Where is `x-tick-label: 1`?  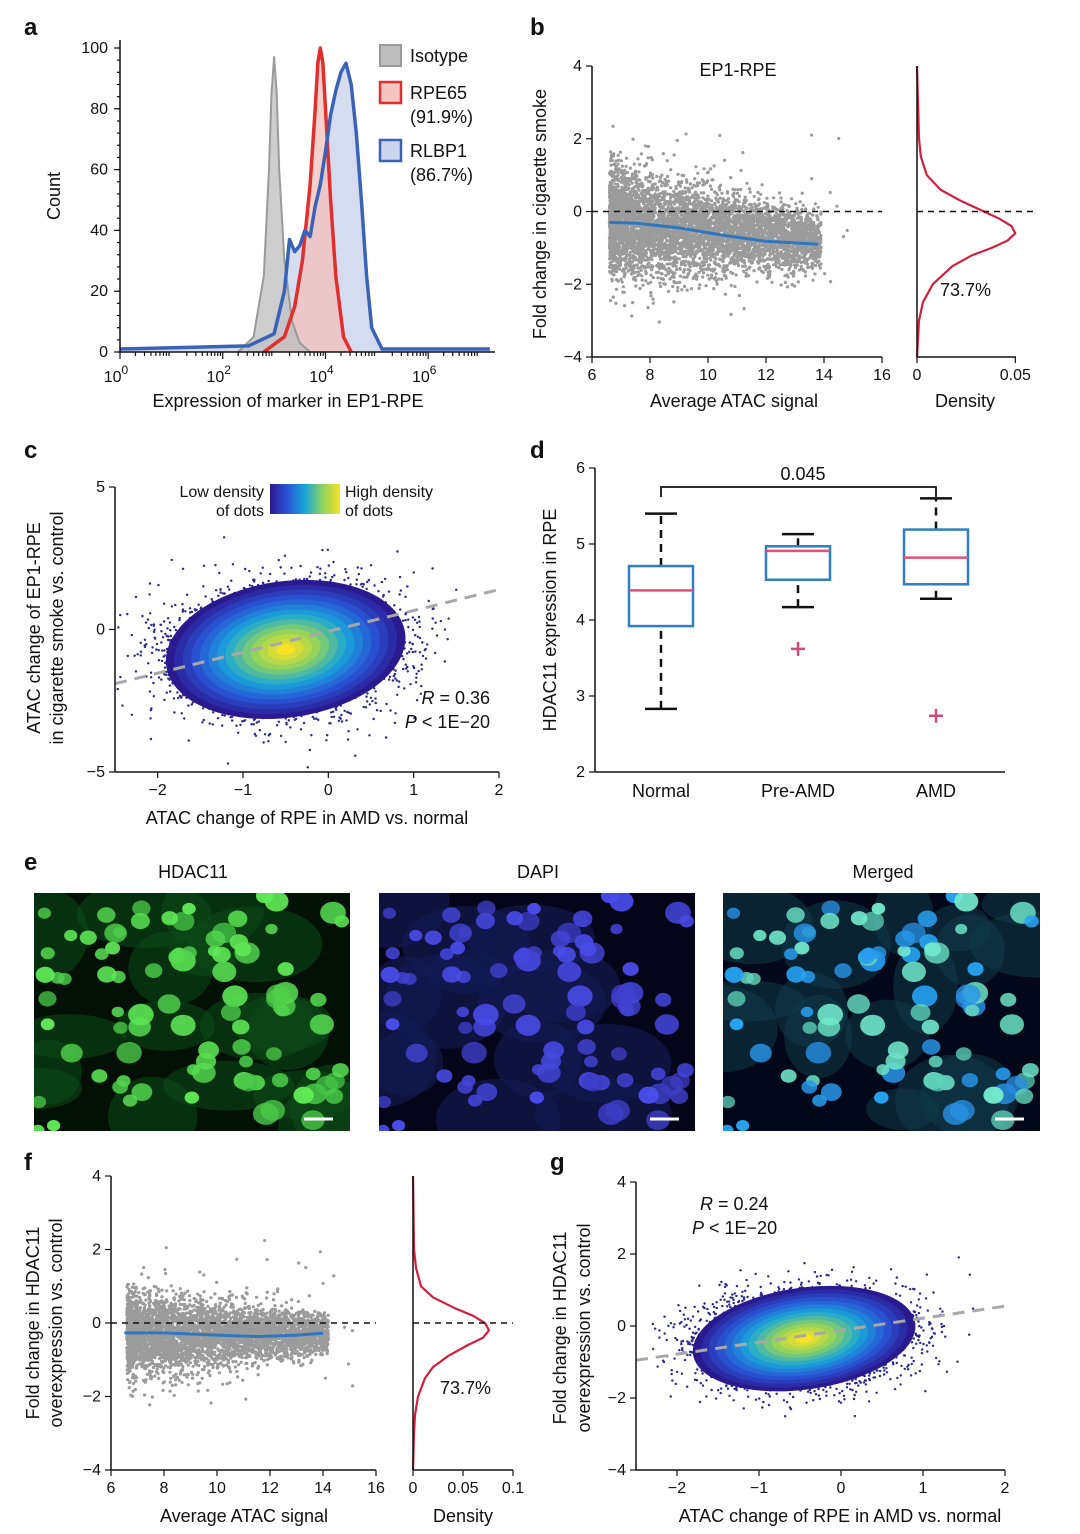
x-tick-label: 1 is located at coordinates (923, 1488).